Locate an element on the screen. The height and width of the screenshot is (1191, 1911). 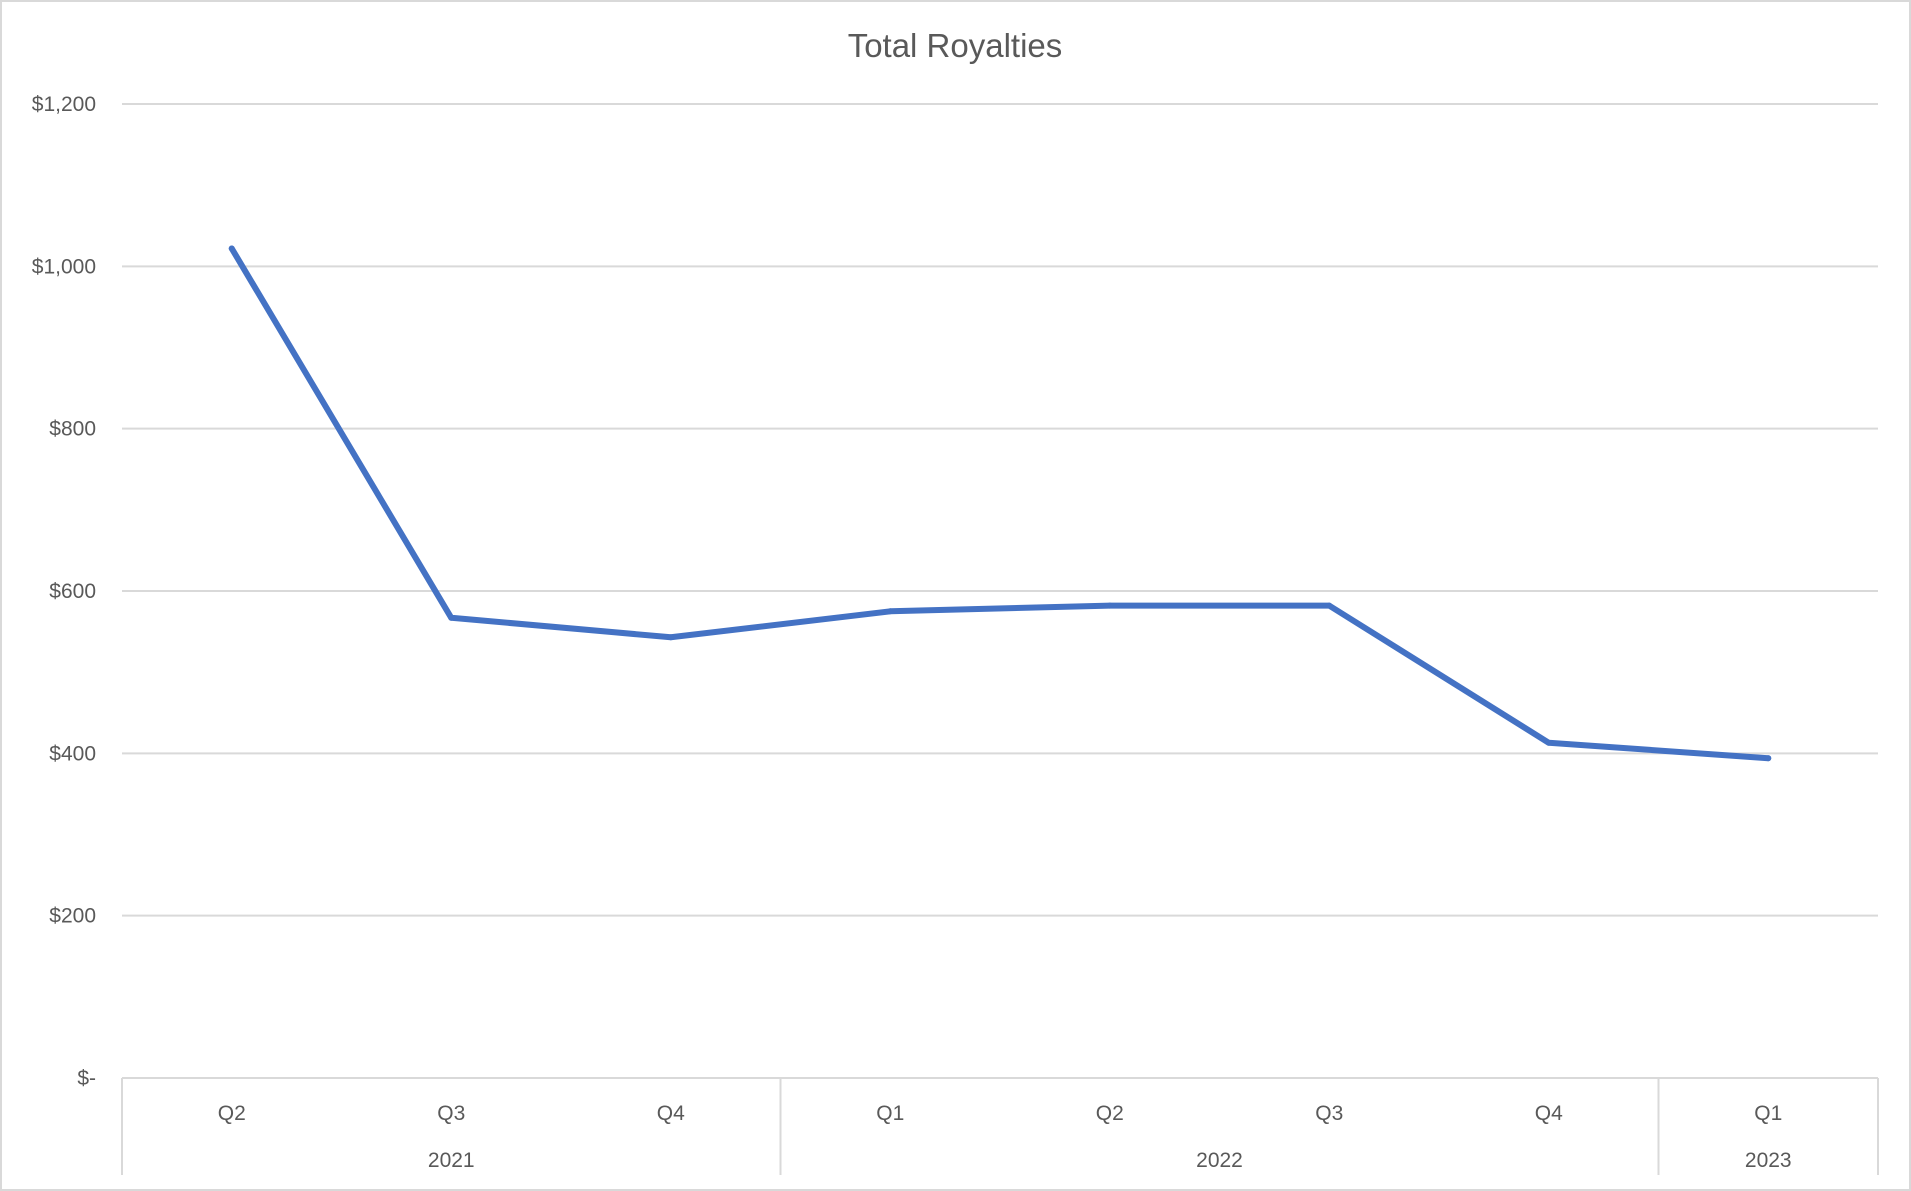
y-tick-label: $400 is located at coordinates (72, 753).